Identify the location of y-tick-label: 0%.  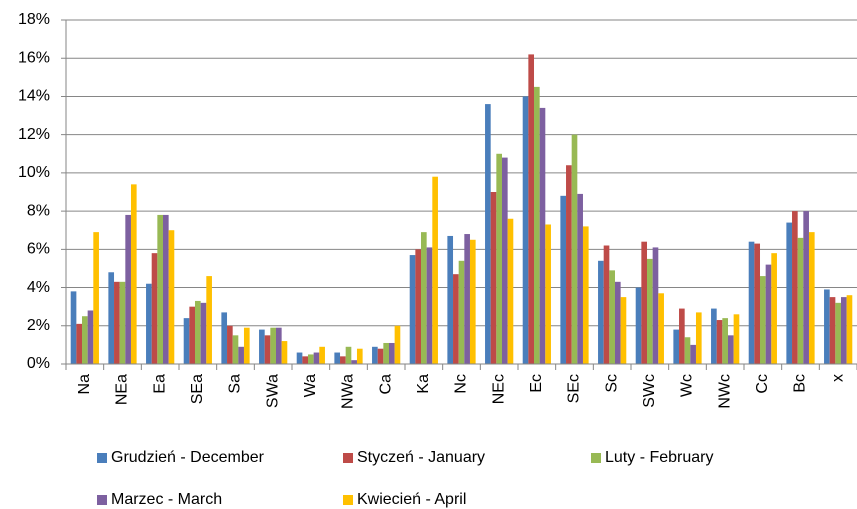
(38, 363).